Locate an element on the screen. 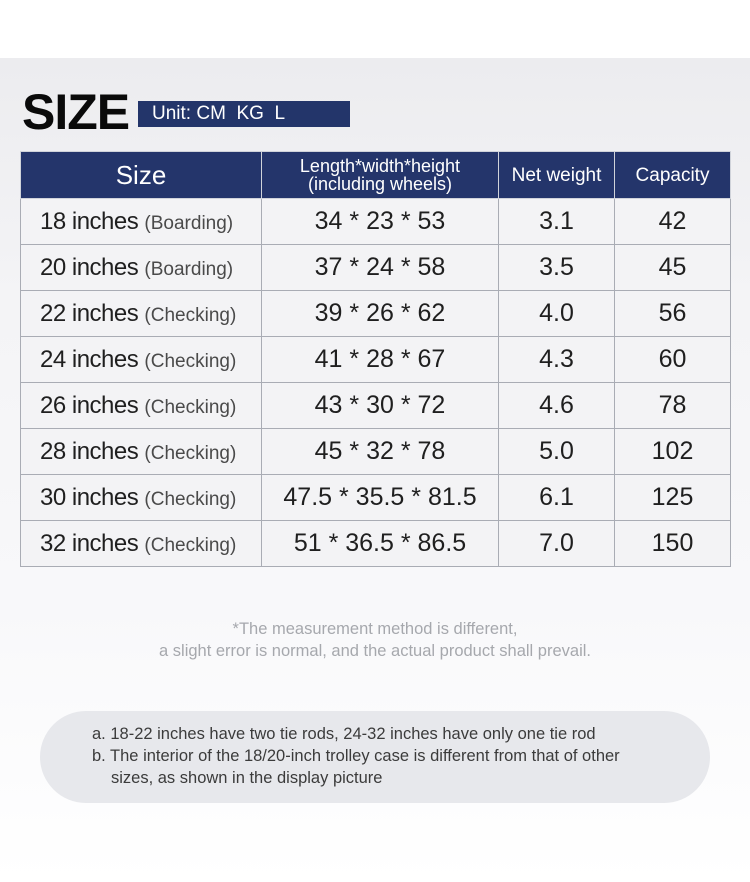 This screenshot has height=882, width=750. column-header-capacity: Capacity is located at coordinates (672, 175).